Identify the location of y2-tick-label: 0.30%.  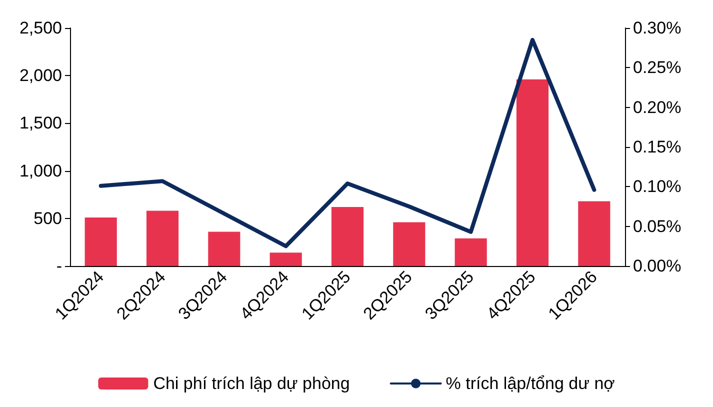
(657, 28).